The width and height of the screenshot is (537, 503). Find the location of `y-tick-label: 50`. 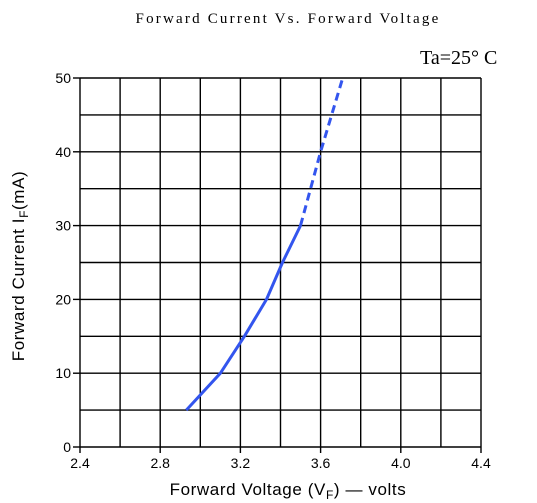

y-tick-label: 50 is located at coordinates (63, 78).